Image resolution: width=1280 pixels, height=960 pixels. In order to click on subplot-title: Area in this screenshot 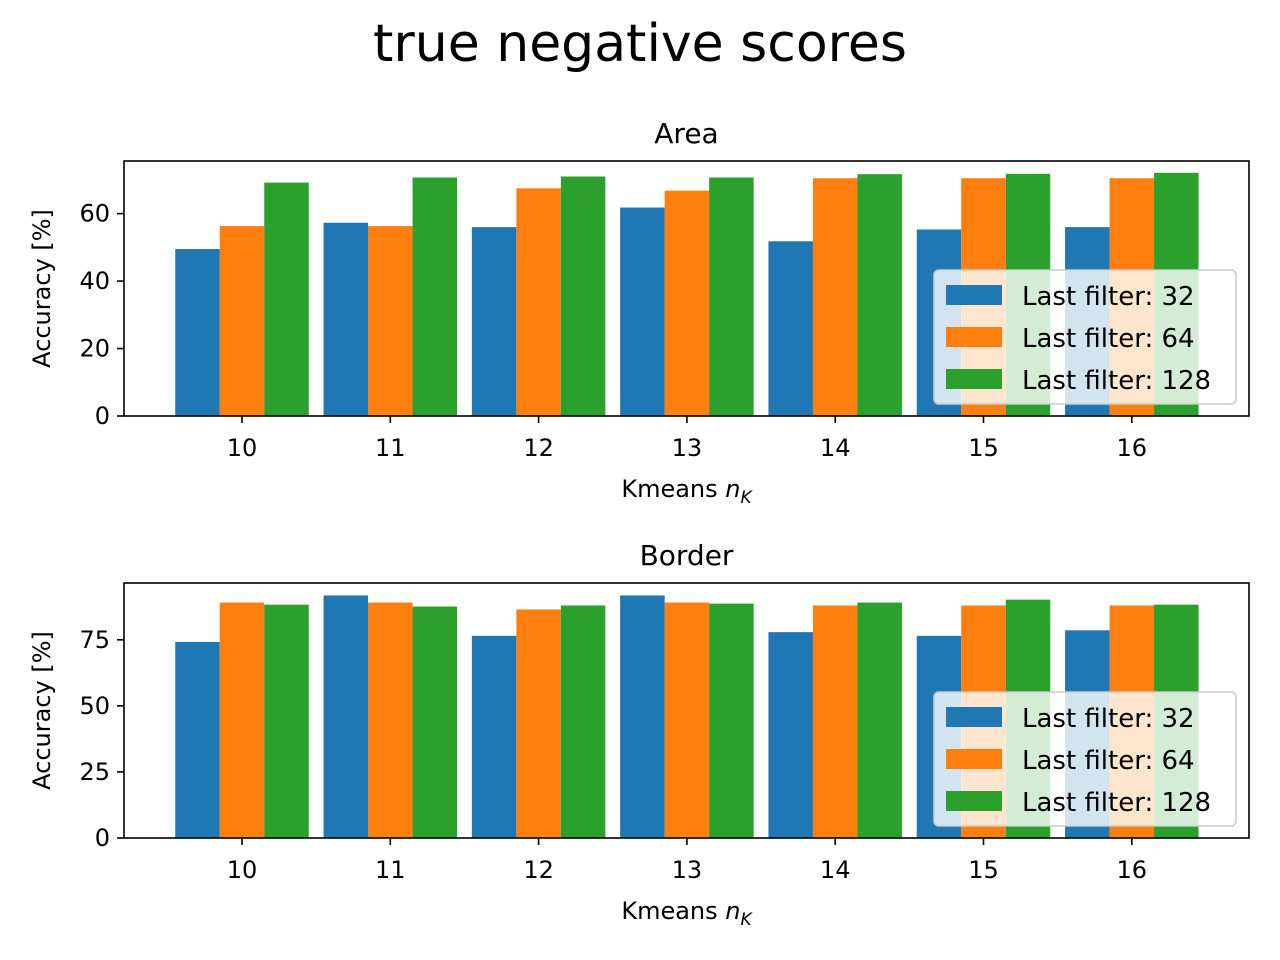, I will do `click(686, 133)`.